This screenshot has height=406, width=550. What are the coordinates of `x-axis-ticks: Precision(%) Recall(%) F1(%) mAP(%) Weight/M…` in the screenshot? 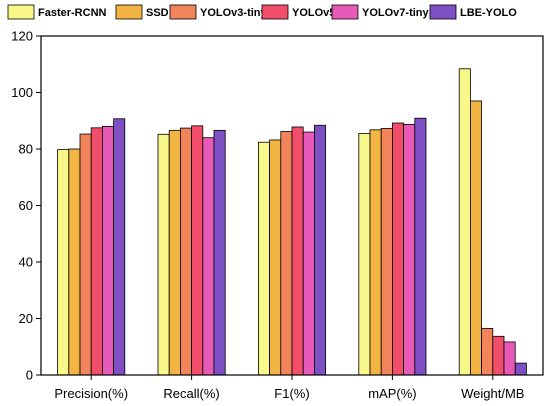 It's located at (289, 388).